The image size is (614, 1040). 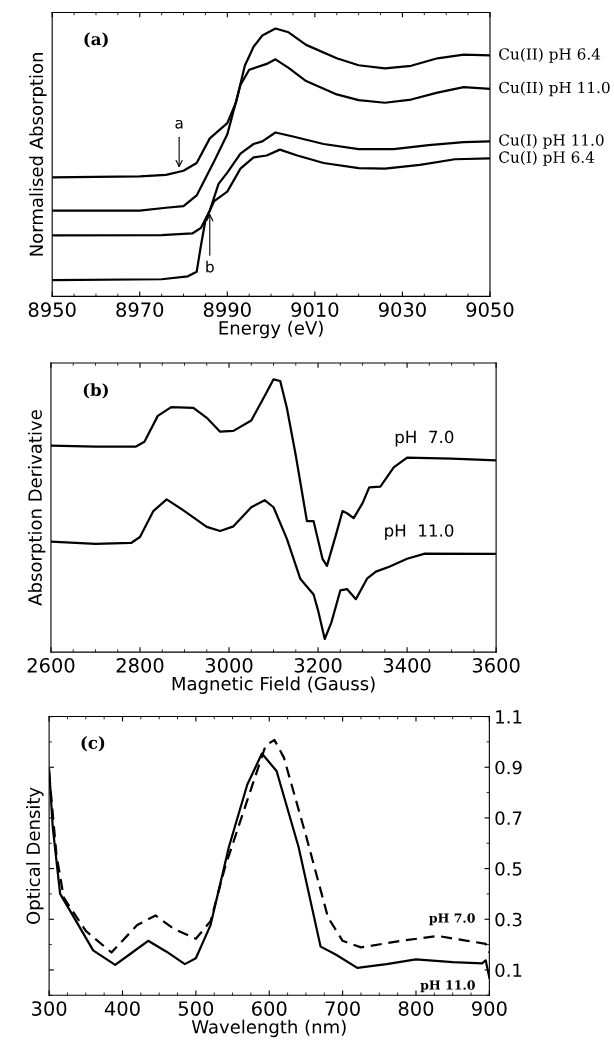 I want to click on y-tick-label: 1.1, so click(x=509, y=717).